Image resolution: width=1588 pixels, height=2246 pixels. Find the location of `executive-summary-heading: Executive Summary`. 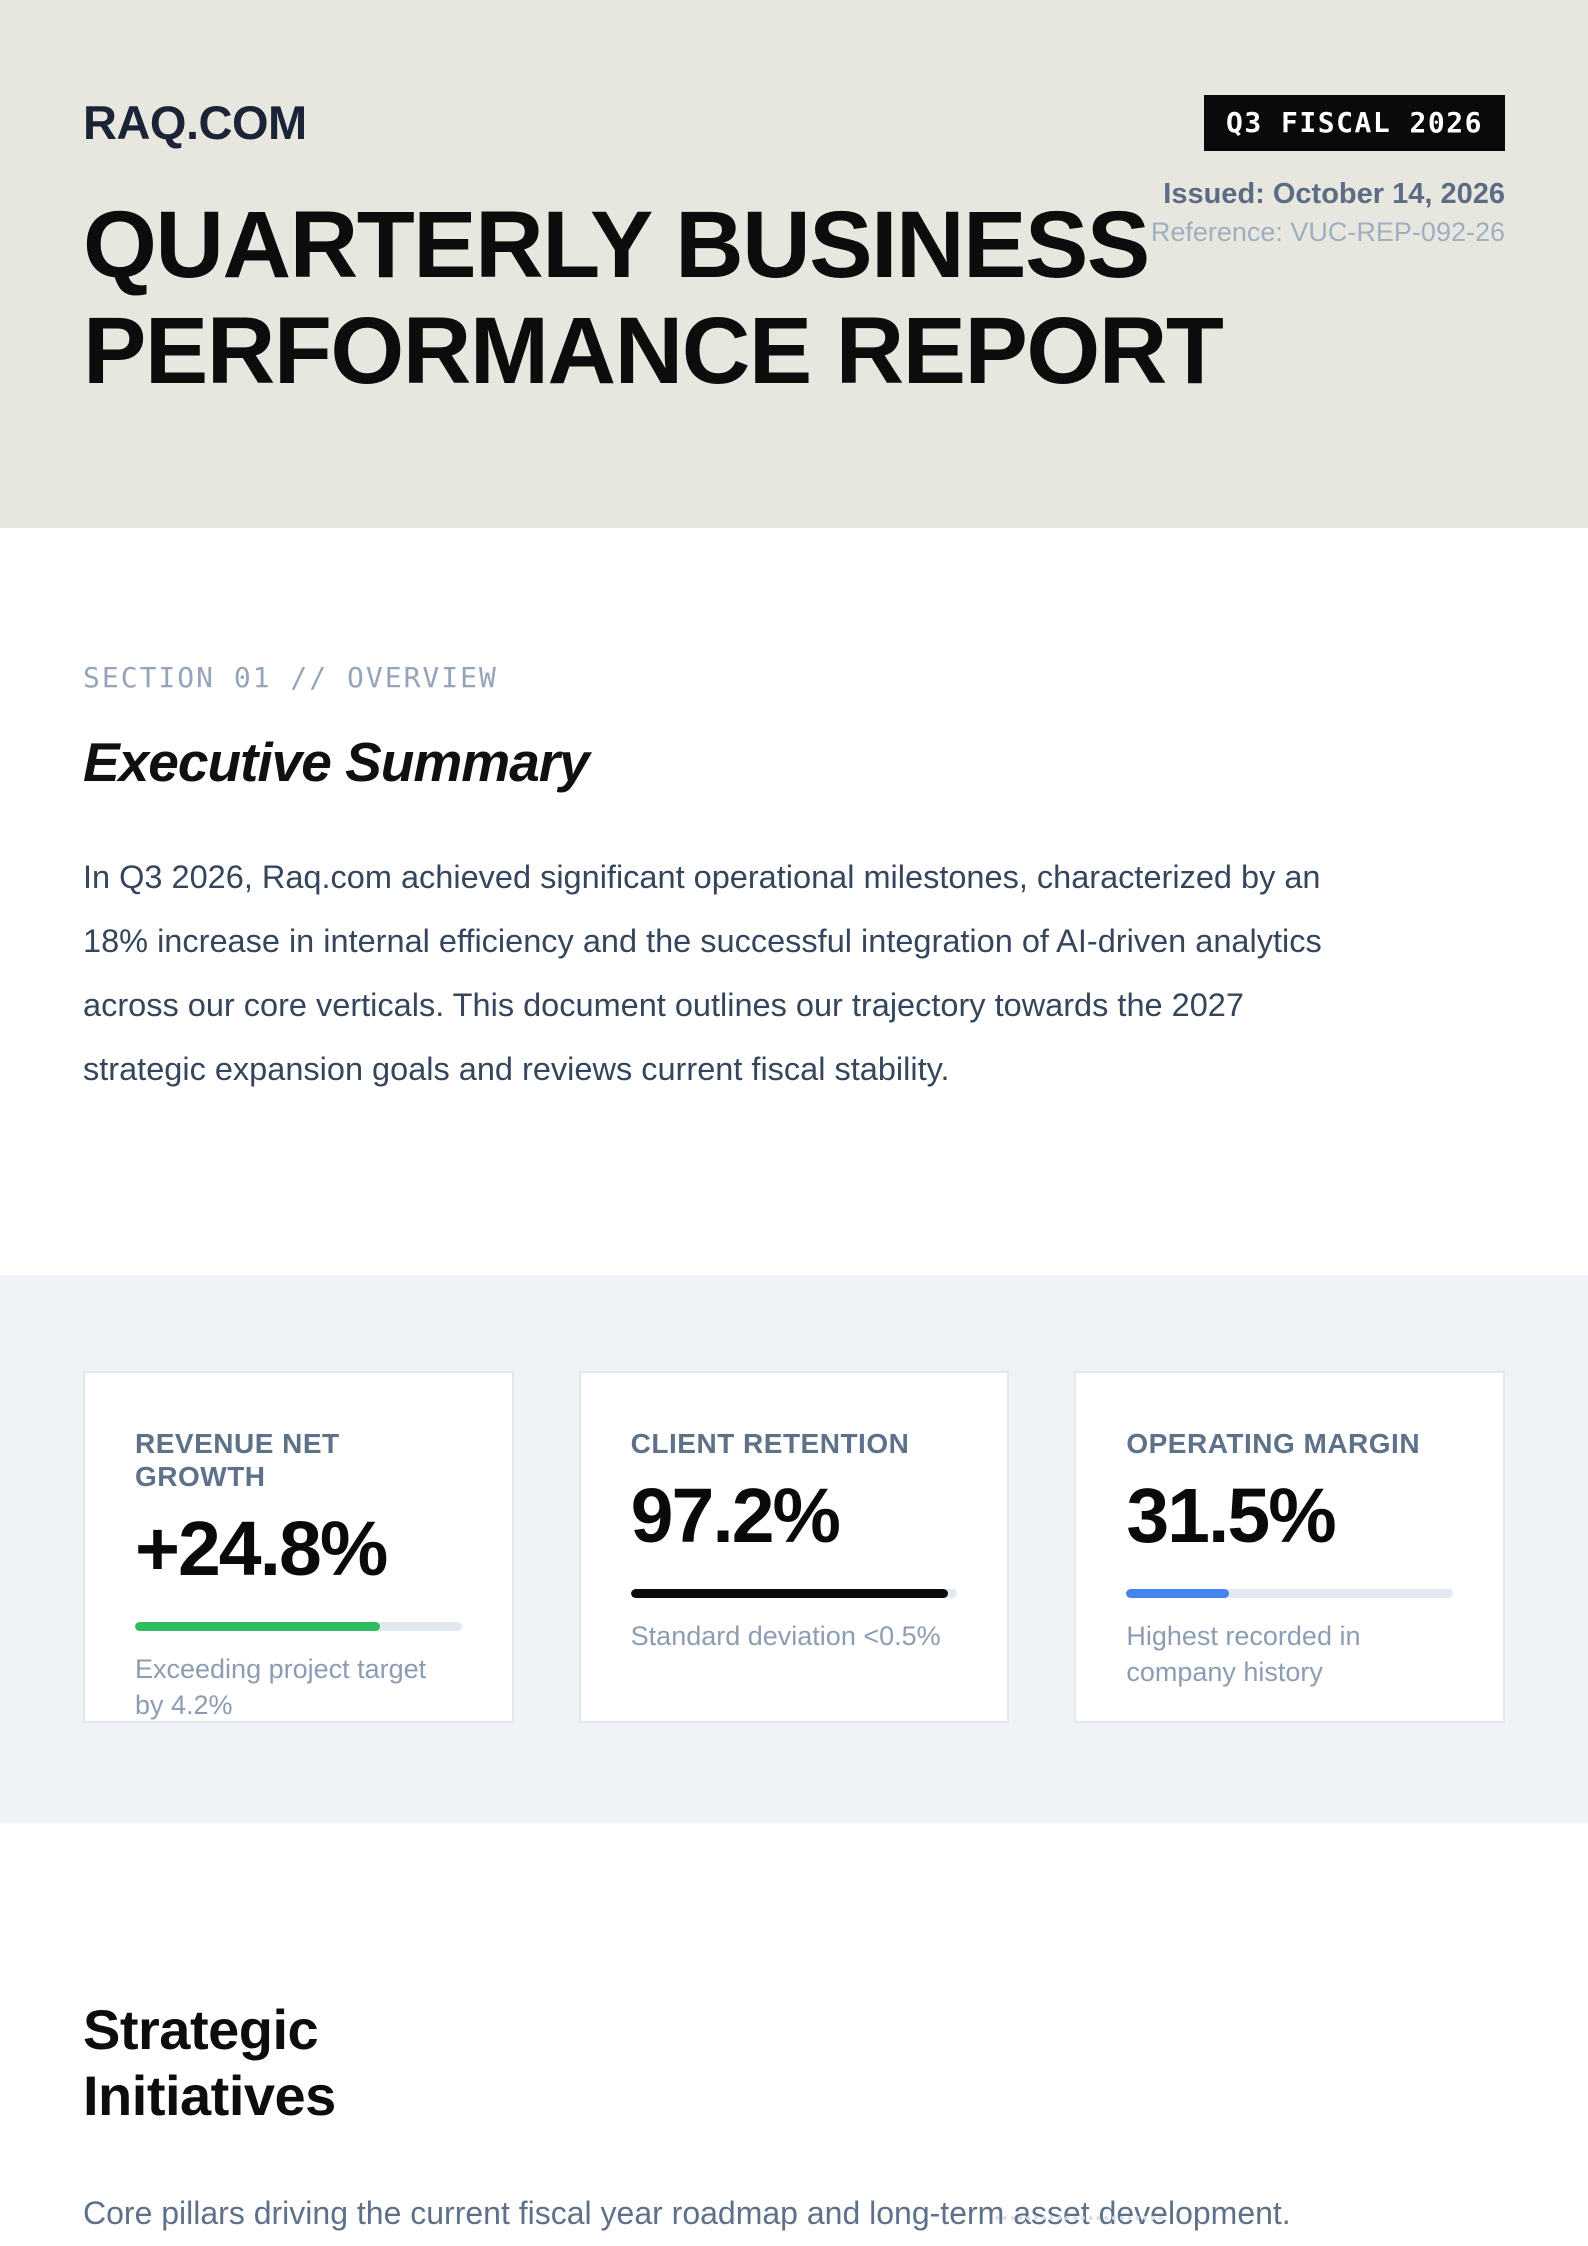

executive-summary-heading: Executive Summary is located at coordinates (336, 762).